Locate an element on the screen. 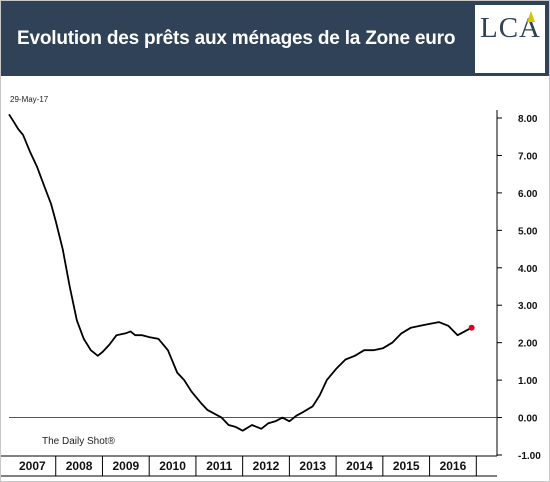  y-tick-label: 6.00 is located at coordinates (528, 194).